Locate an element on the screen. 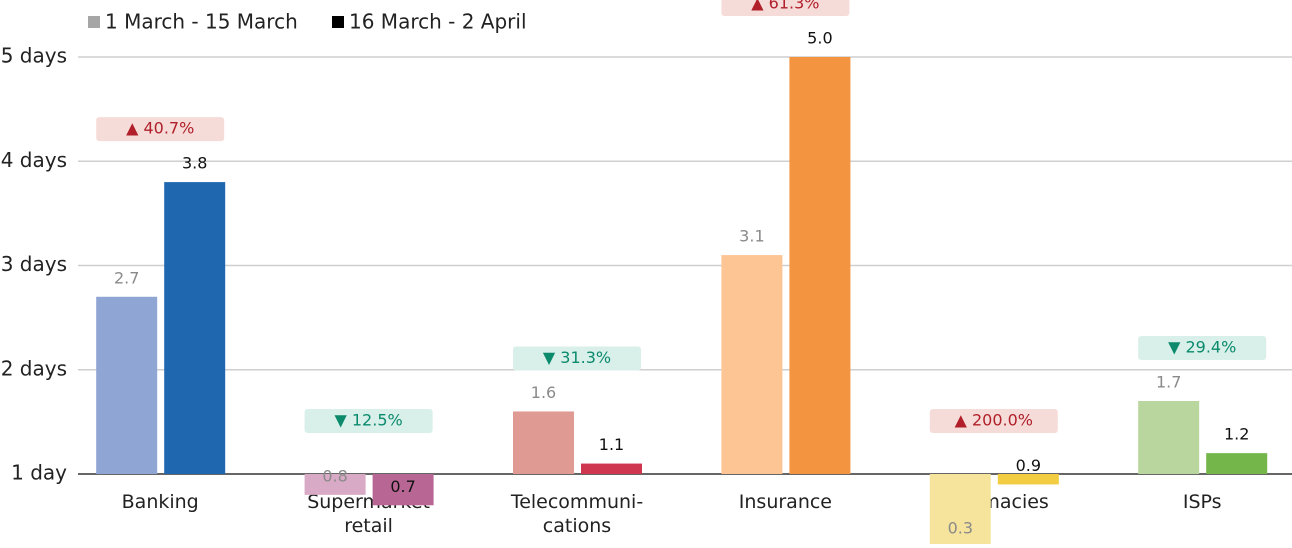 The width and height of the screenshot is (1292, 548). x-tick-label: Insurance is located at coordinates (785, 502).